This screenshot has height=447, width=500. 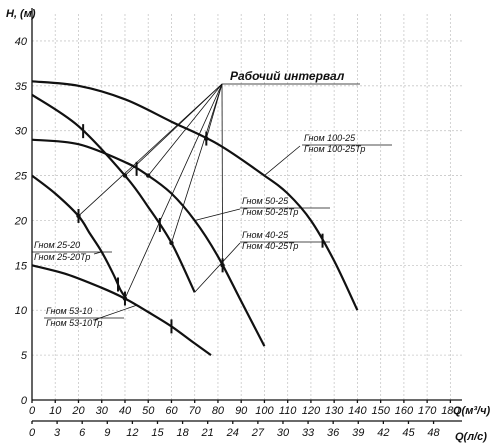 What do you see at coordinates (132, 433) in the screenshot?
I see `x2-tick-label: 12` at bounding box center [132, 433].